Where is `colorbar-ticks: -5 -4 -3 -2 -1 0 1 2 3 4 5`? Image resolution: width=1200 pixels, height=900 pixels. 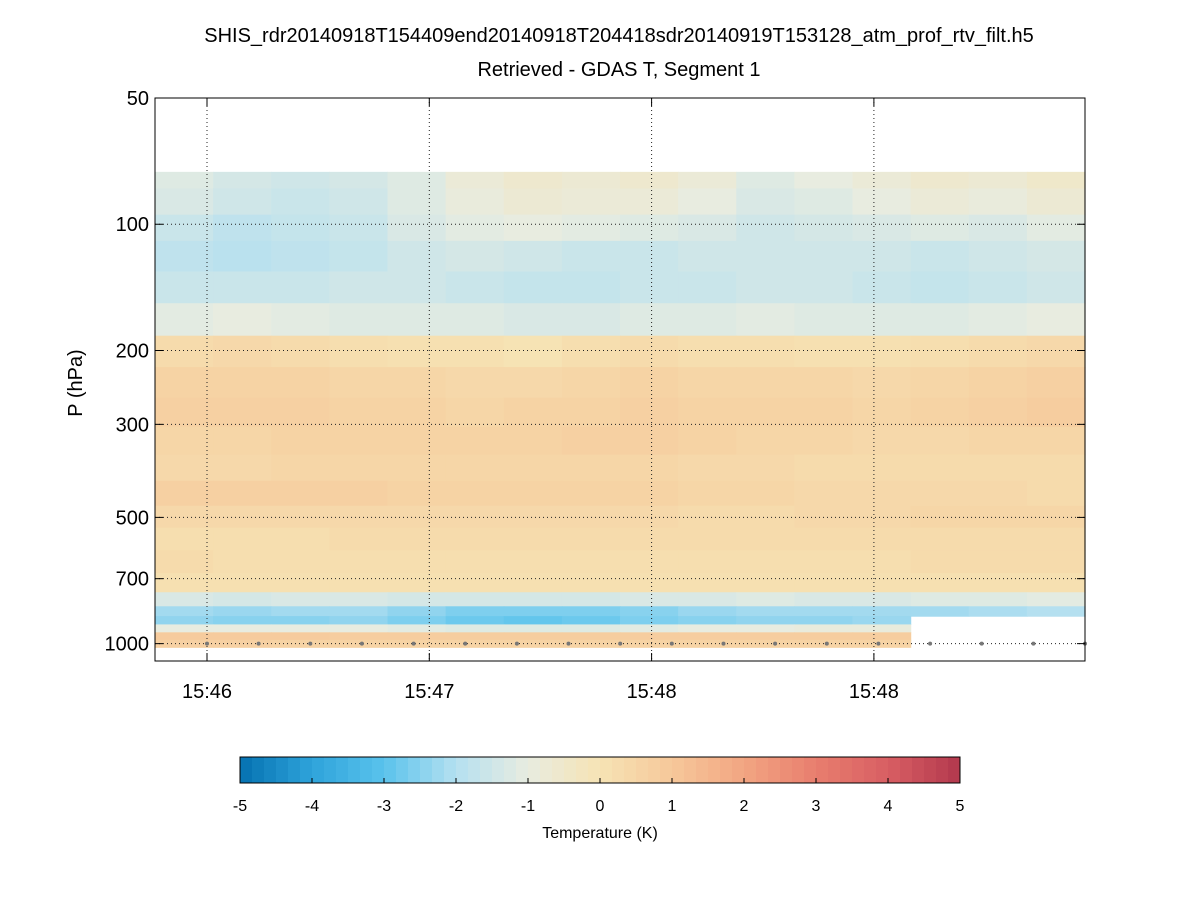
colorbar-ticks: -5 -4 -3 -2 -1 0 1 2 3 4 5 is located at coordinates (599, 796).